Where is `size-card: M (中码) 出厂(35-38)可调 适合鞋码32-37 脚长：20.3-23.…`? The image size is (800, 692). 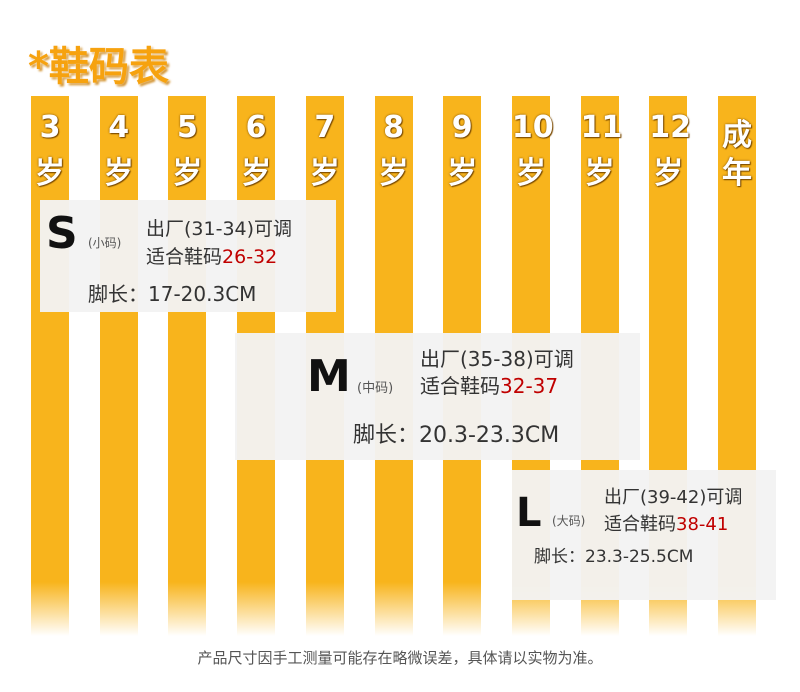
size-card: M (中码) 出厂(35-38)可调 适合鞋码32-37 脚长：20.3-23.… is located at coordinates (437, 396).